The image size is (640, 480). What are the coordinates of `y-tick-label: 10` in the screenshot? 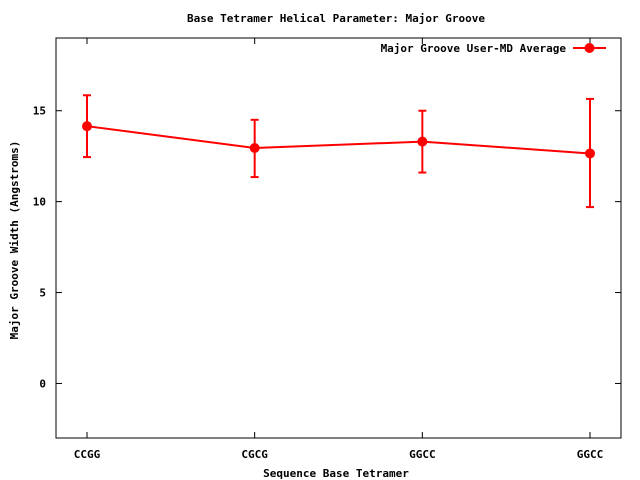 It's located at (39, 202).